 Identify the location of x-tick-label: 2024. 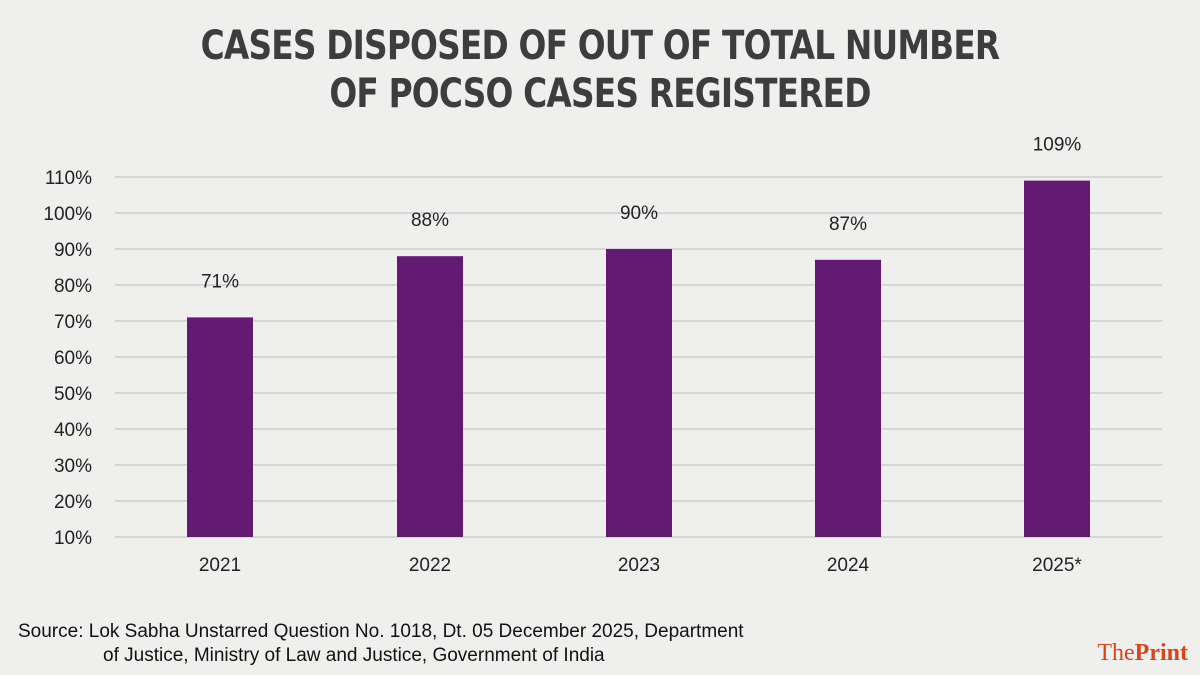
(848, 565).